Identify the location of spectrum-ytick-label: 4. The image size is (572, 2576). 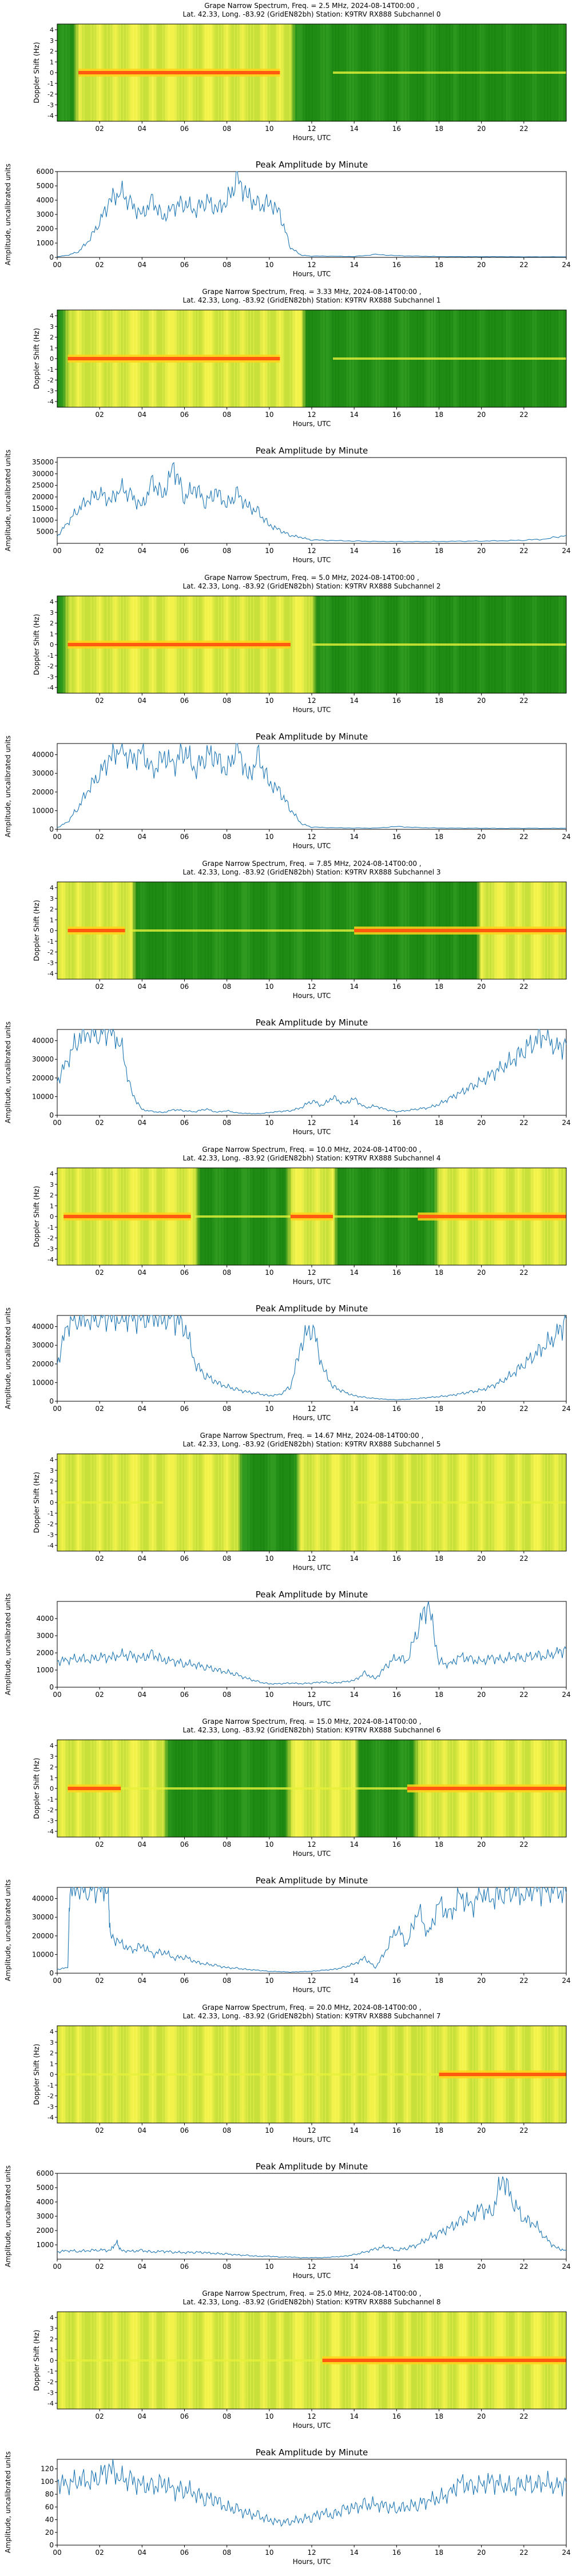
(52, 1746).